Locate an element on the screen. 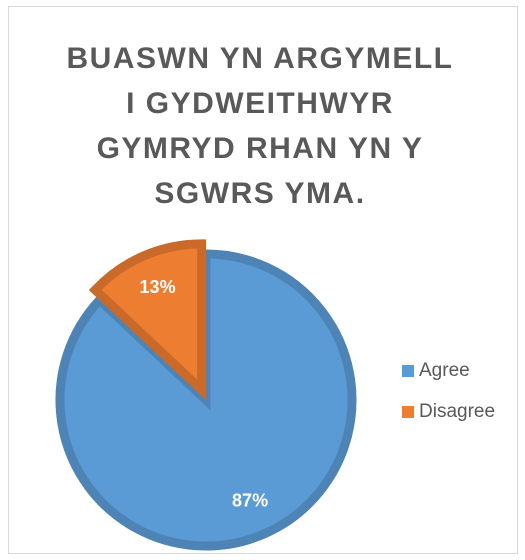 The width and height of the screenshot is (525, 560). legend-label: Disagree is located at coordinates (457, 411).